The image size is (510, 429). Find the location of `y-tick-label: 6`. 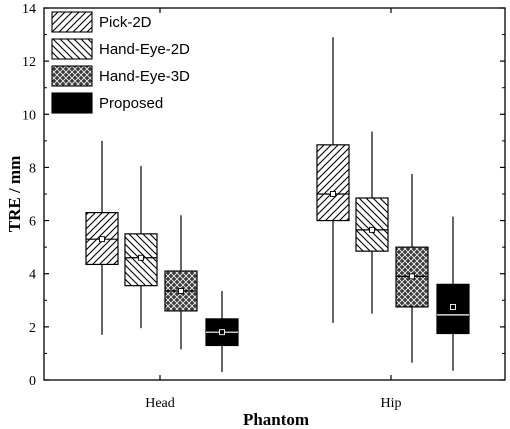

y-tick-label: 6 is located at coordinates (32, 222).